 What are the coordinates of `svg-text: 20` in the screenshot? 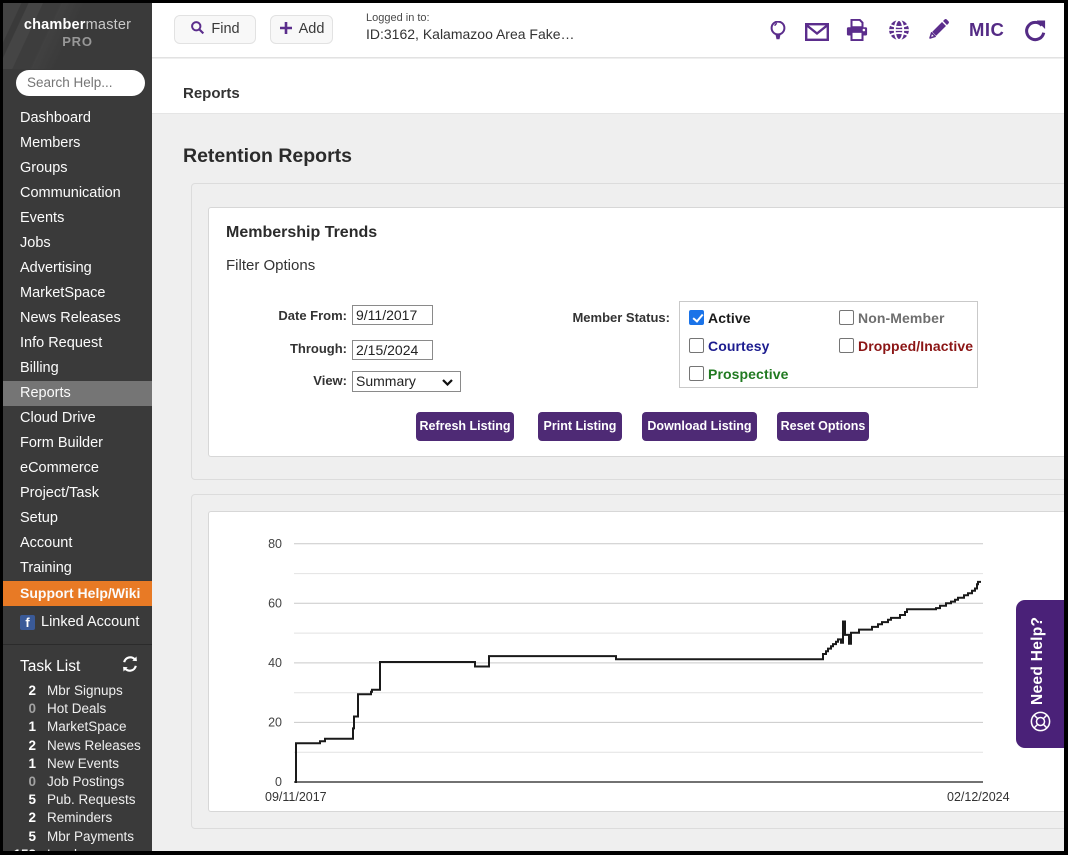 It's located at (275, 722).